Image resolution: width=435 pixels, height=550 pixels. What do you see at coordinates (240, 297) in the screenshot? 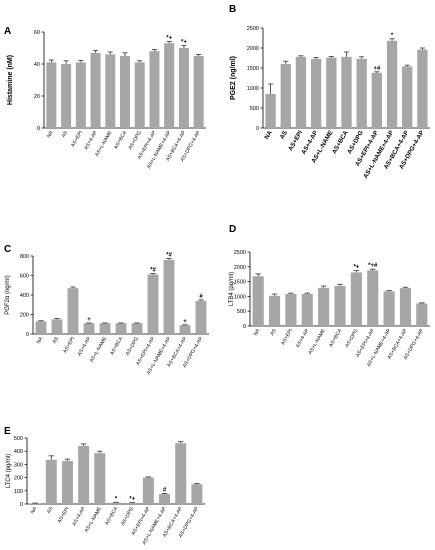
I see `y-tick-label: 1000` at bounding box center [240, 297].